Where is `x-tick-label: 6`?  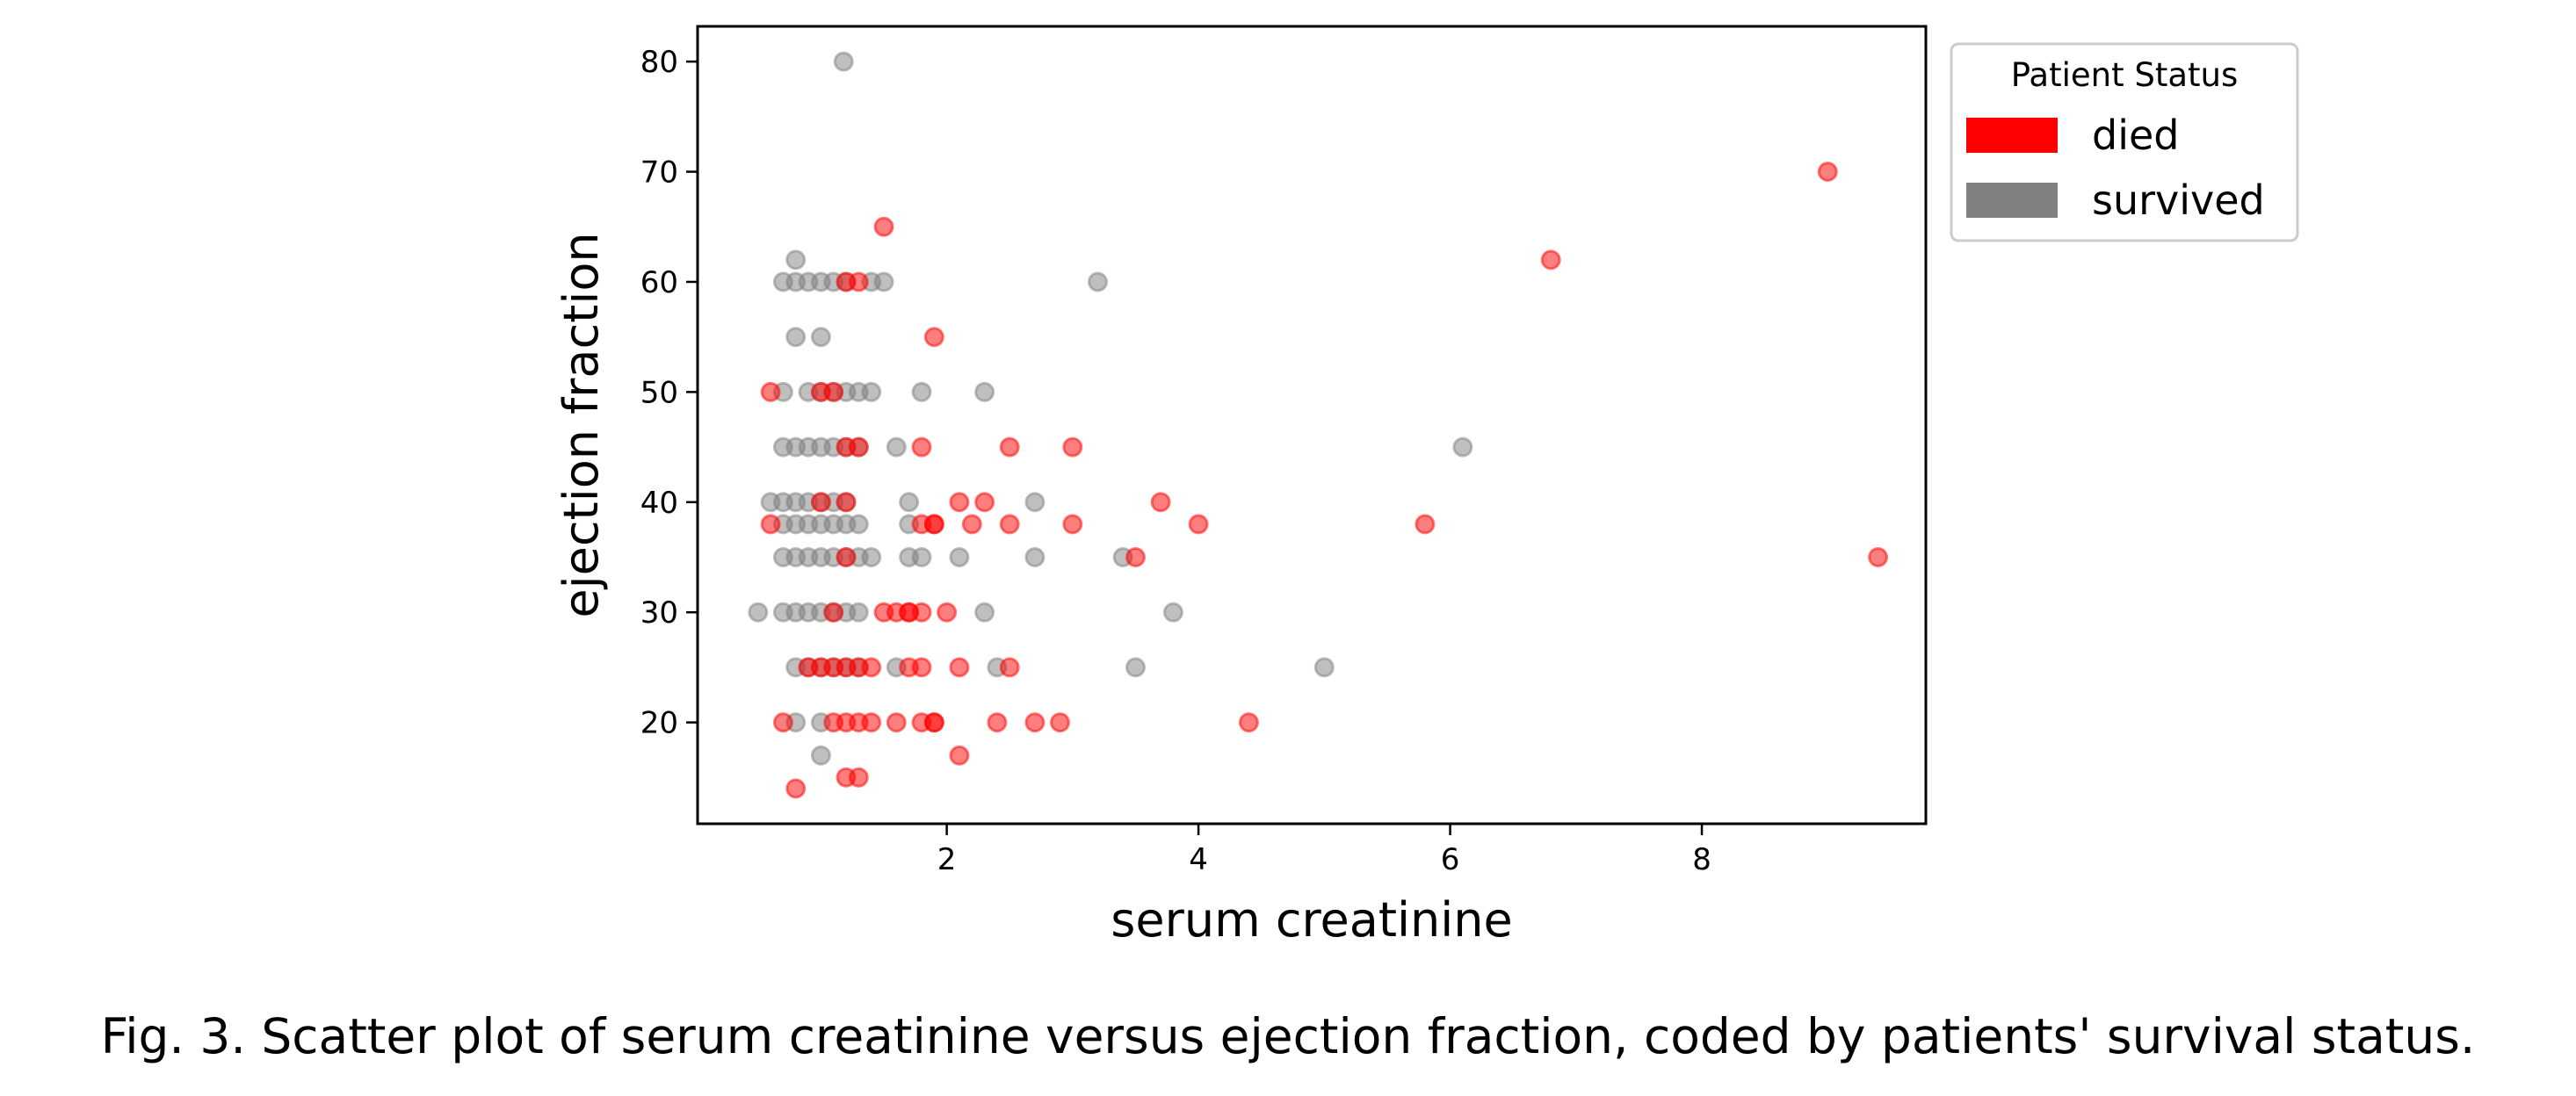 x-tick-label: 6 is located at coordinates (1450, 859).